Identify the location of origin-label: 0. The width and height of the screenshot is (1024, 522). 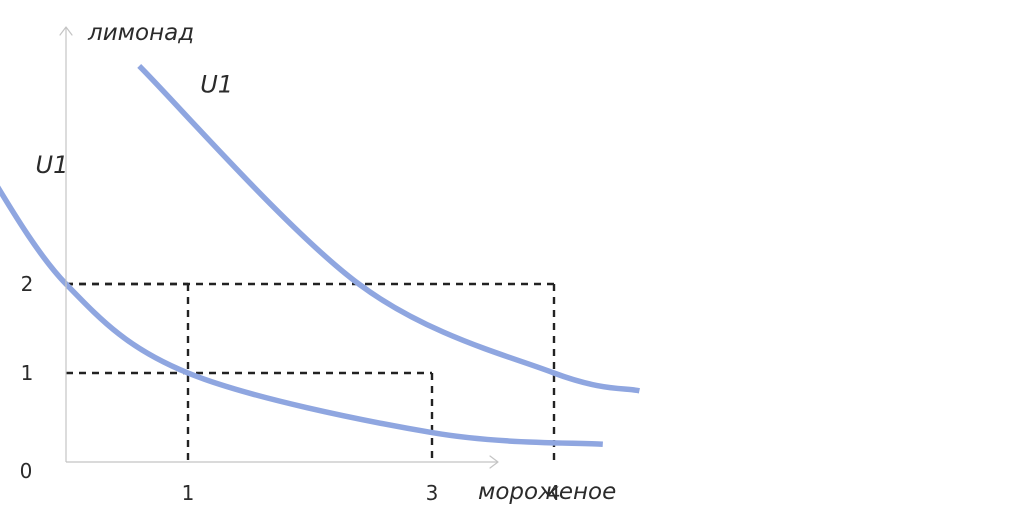
(26, 471).